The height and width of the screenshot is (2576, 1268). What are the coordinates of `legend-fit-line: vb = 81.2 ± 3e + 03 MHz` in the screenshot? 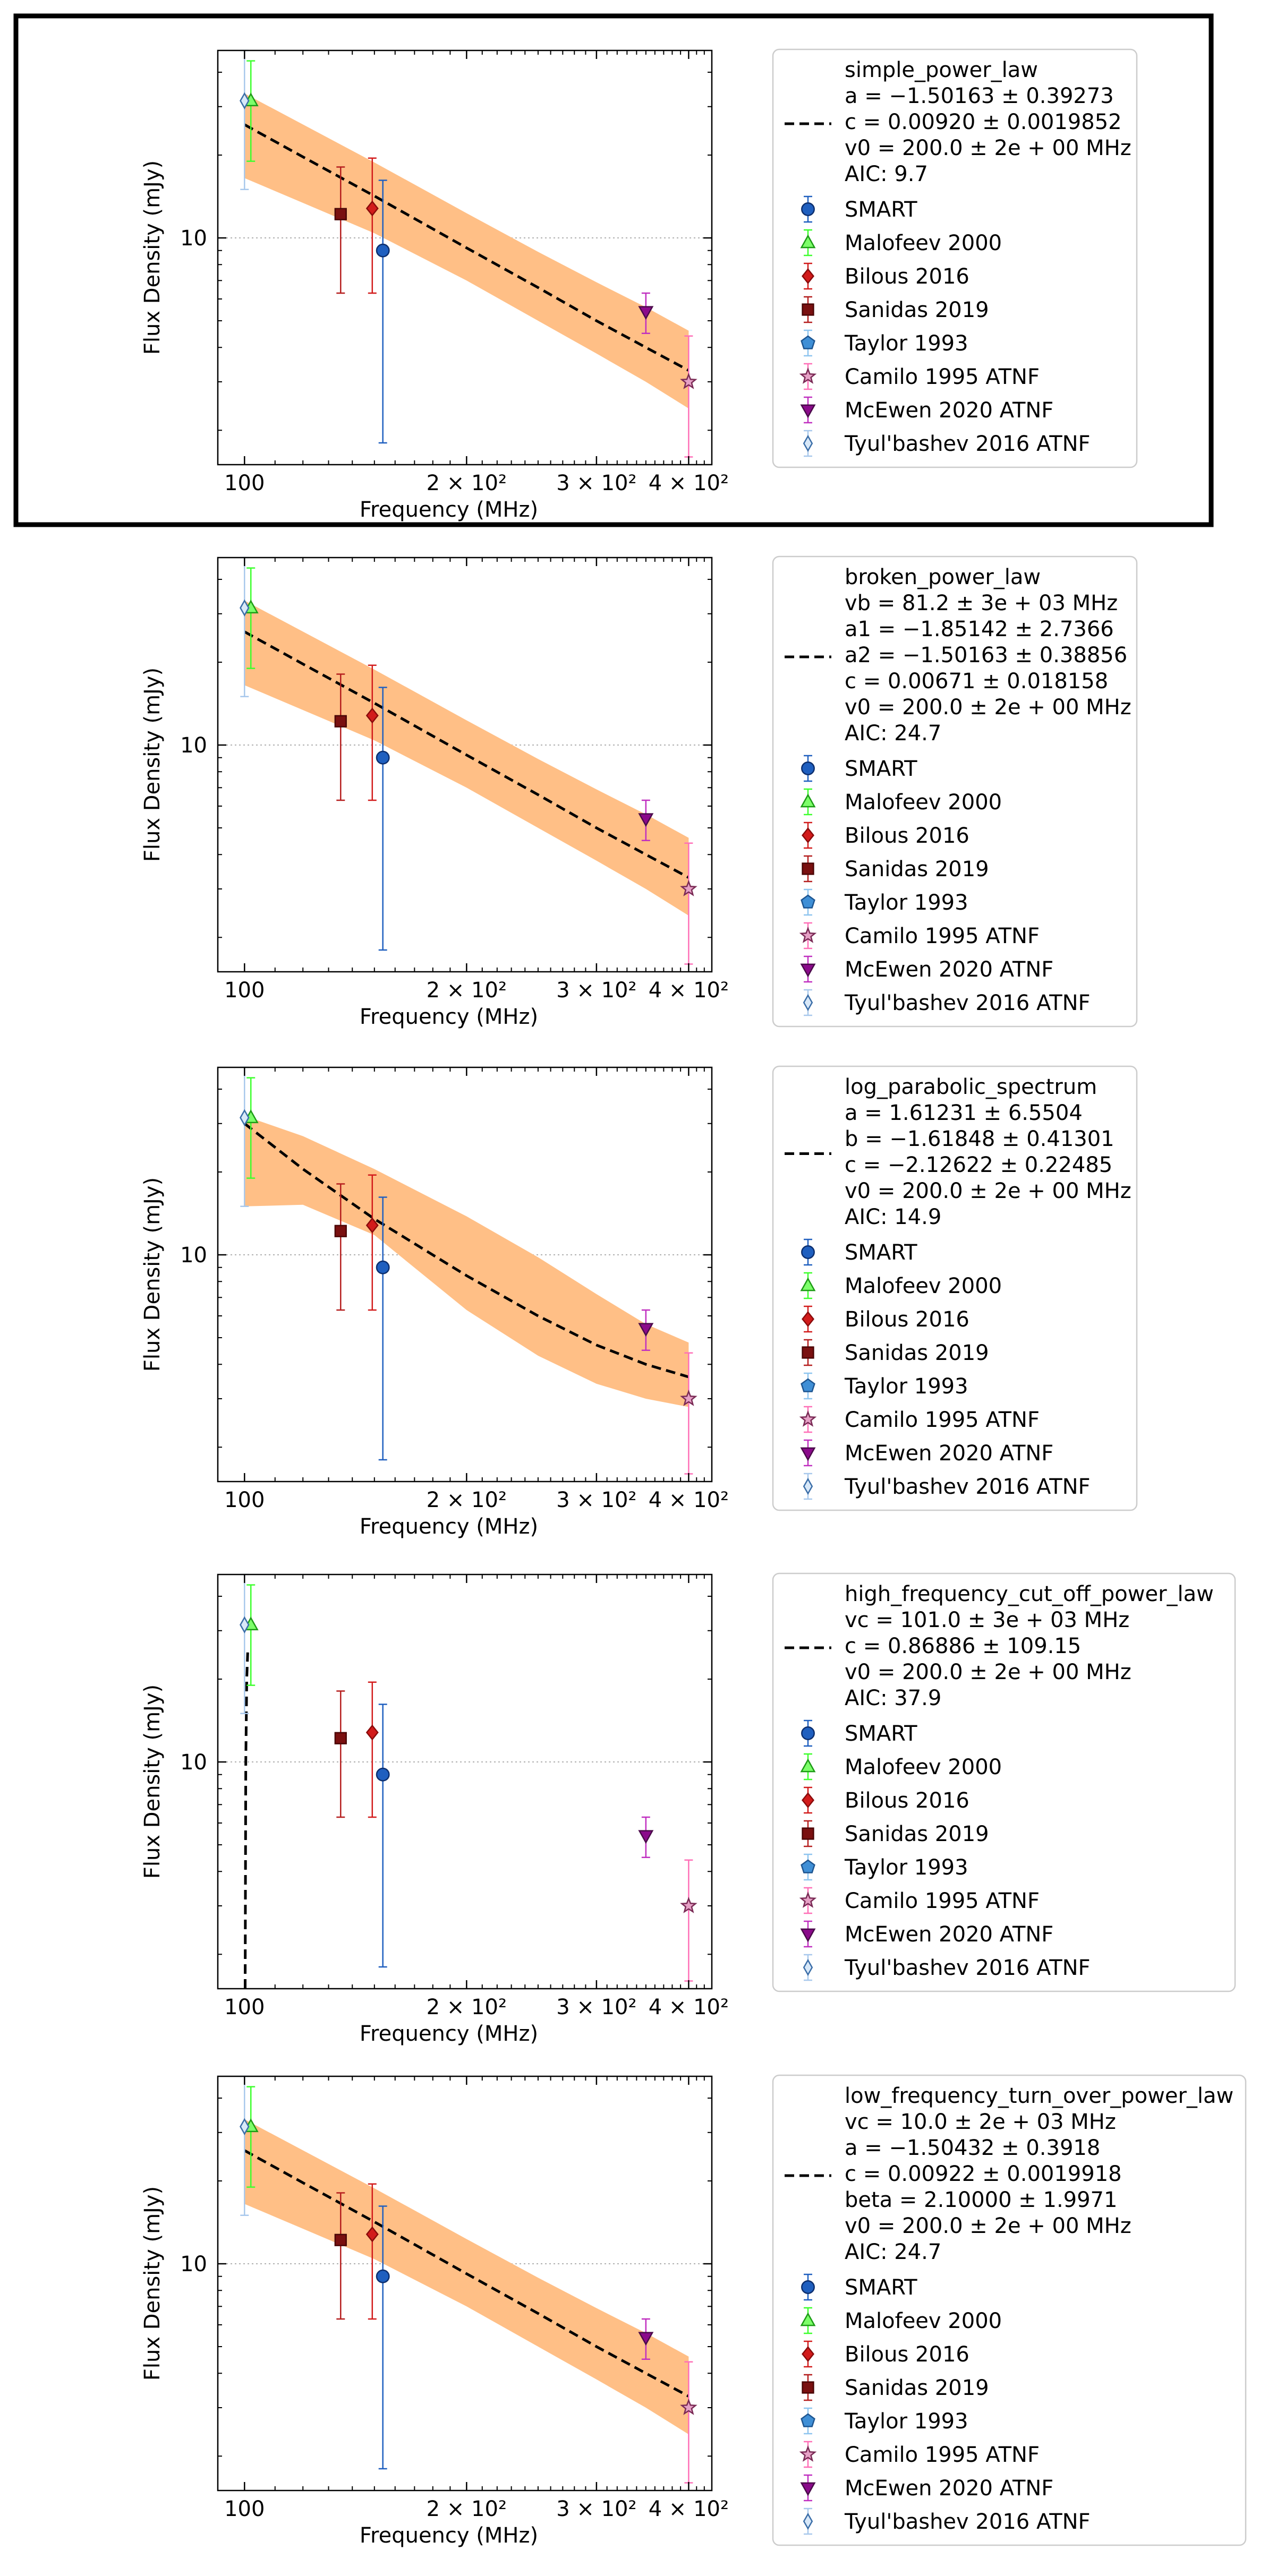 It's located at (982, 603).